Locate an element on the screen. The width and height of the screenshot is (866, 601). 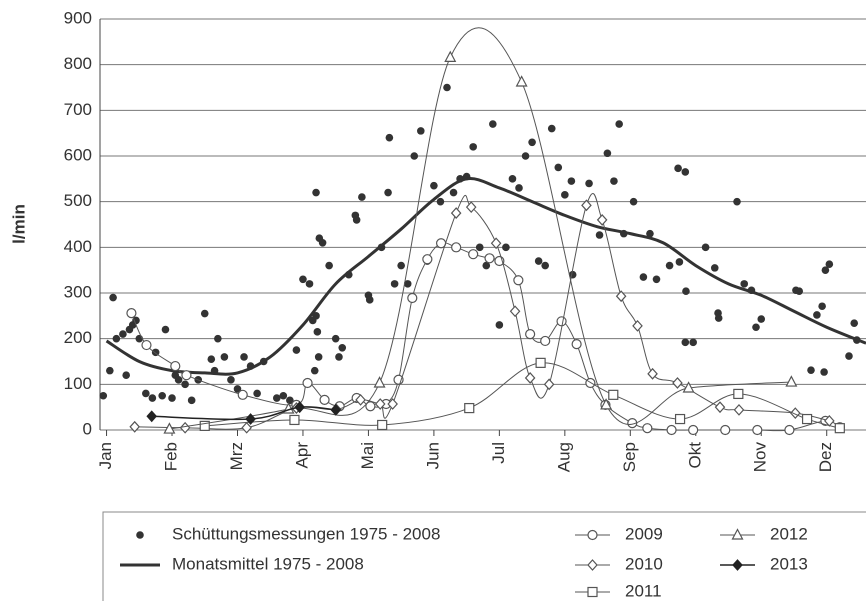
y-tick-label: 0 is located at coordinates (87, 428).